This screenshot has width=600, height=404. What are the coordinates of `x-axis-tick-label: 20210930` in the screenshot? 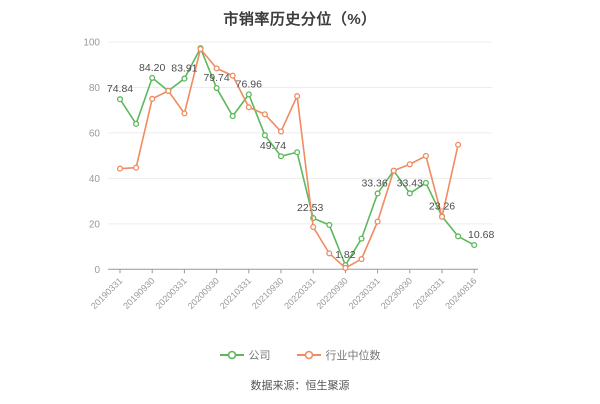 It's located at (267, 293).